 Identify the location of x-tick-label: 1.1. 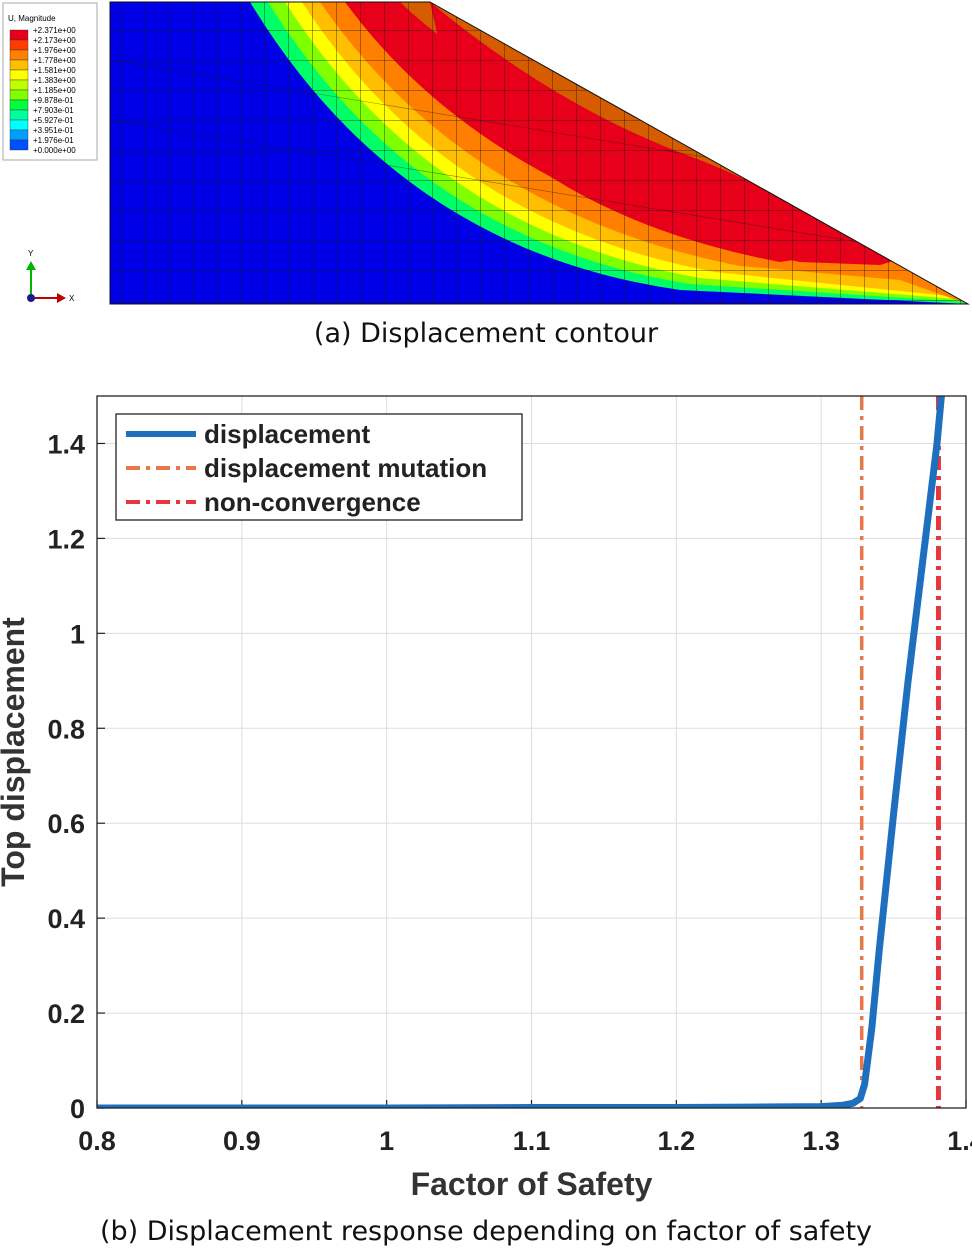
(532, 1141).